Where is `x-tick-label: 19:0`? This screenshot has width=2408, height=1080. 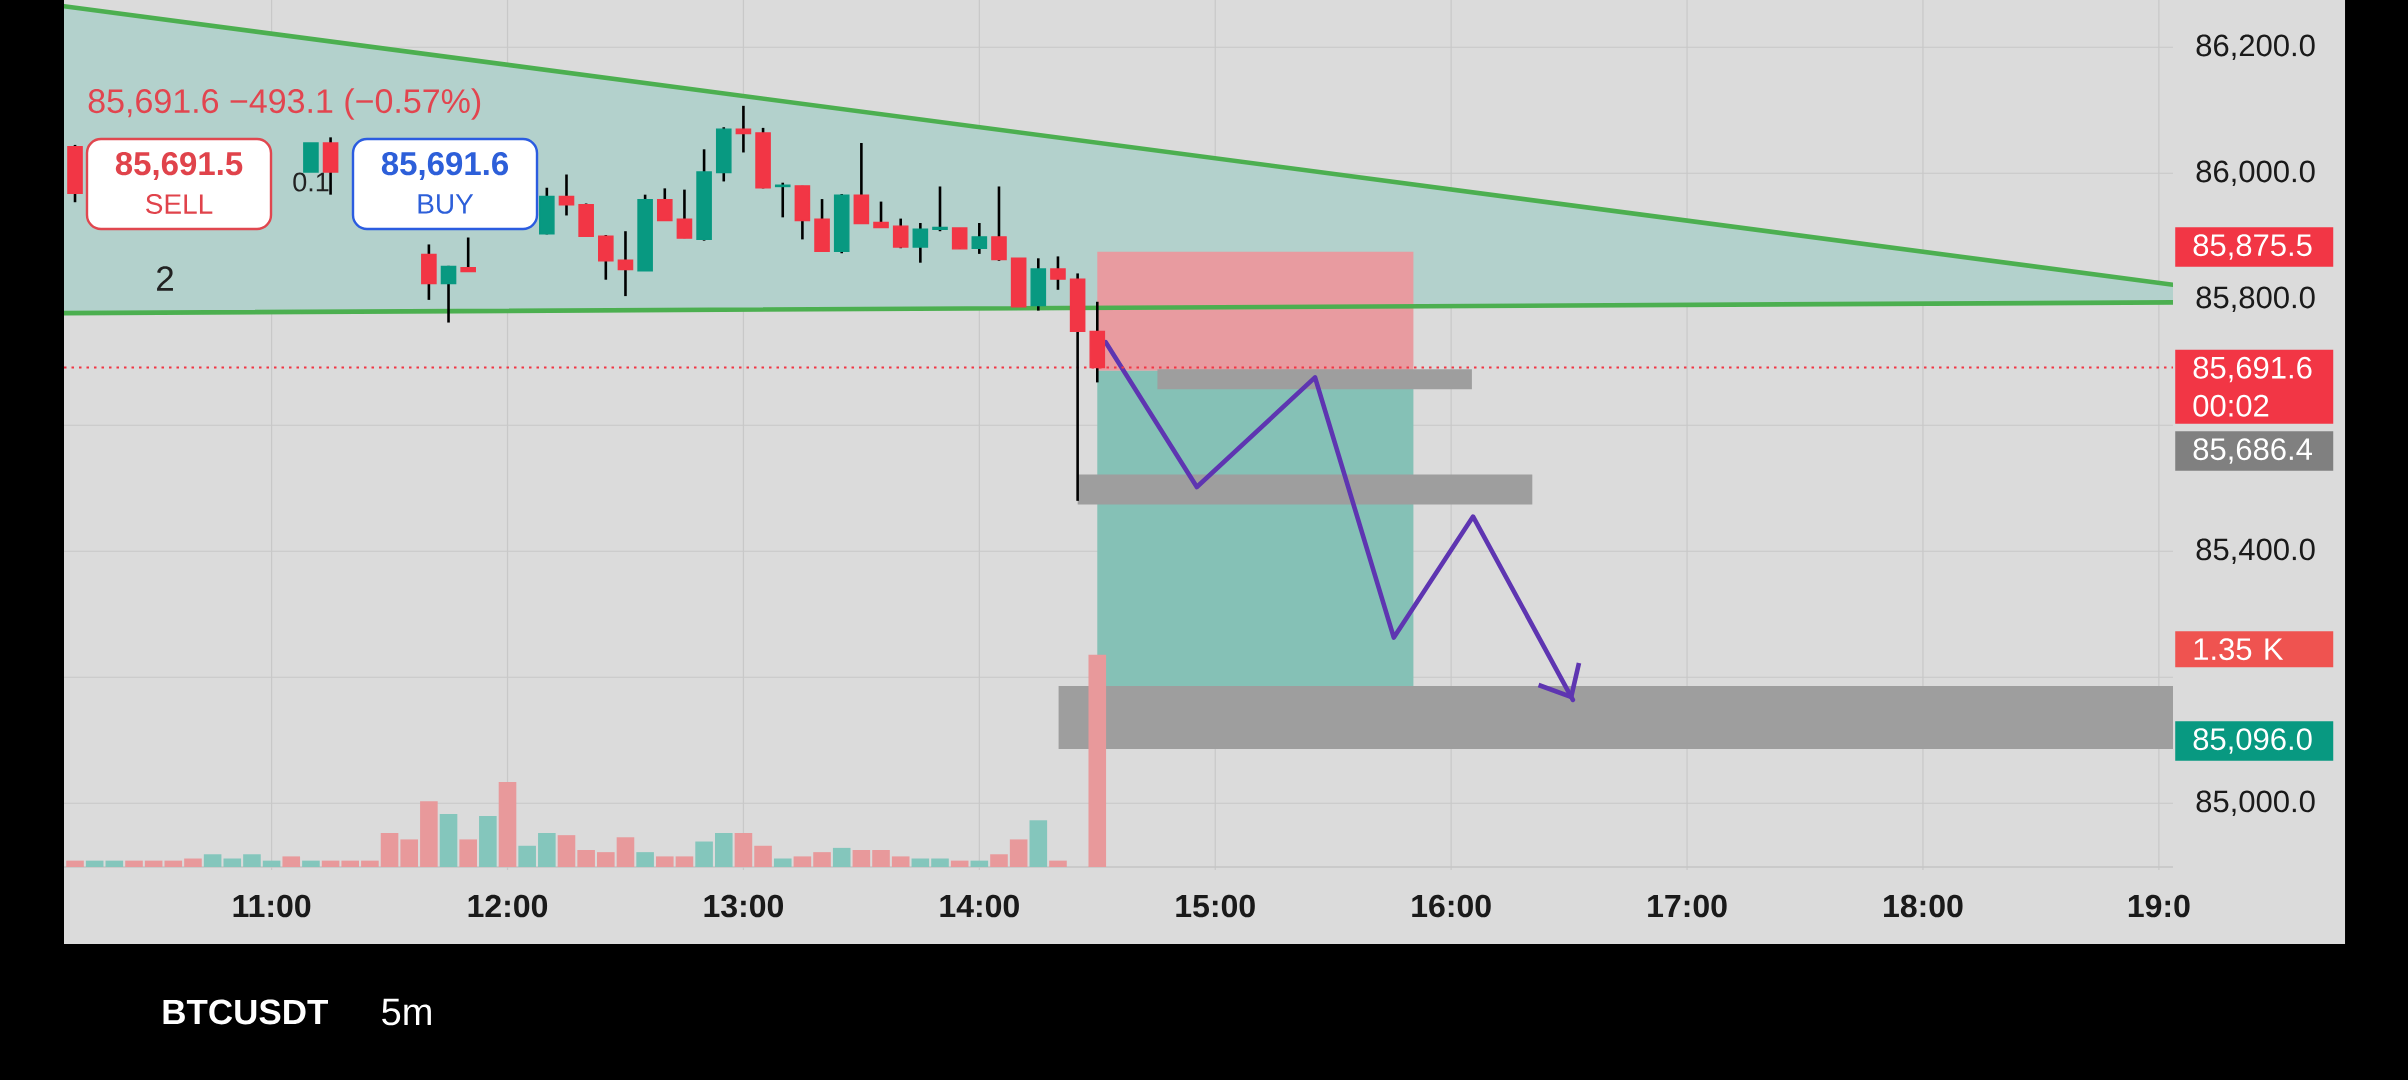 x-tick-label: 19:0 is located at coordinates (2159, 906).